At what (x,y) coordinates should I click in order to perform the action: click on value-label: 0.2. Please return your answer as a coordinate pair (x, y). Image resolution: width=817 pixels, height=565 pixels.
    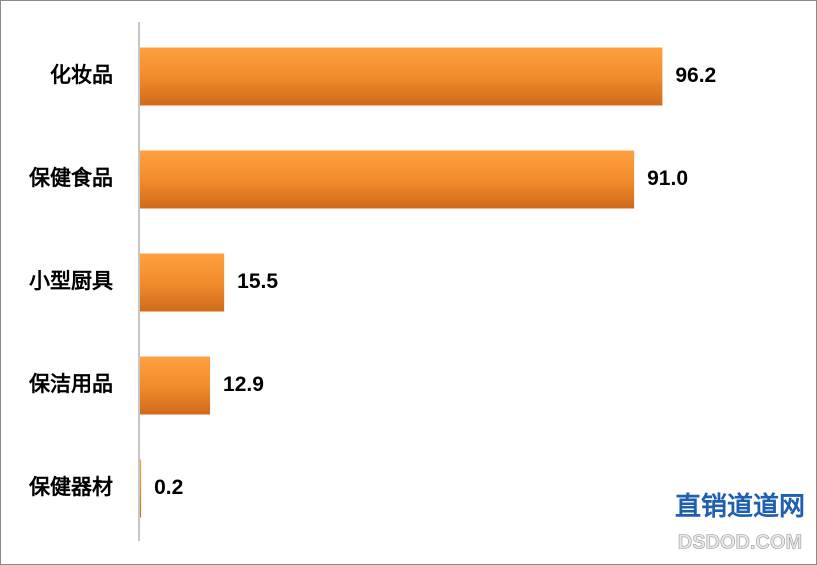
    Looking at the image, I should click on (168, 487).